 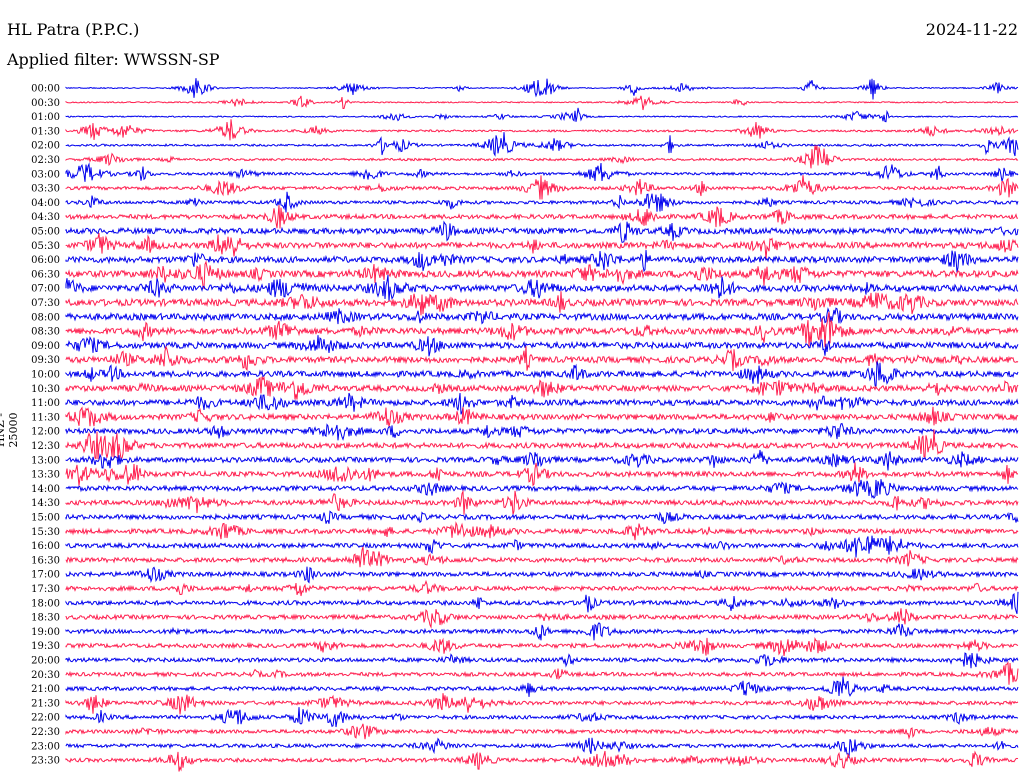 I want to click on row-time-label: 17:00, so click(x=45, y=575).